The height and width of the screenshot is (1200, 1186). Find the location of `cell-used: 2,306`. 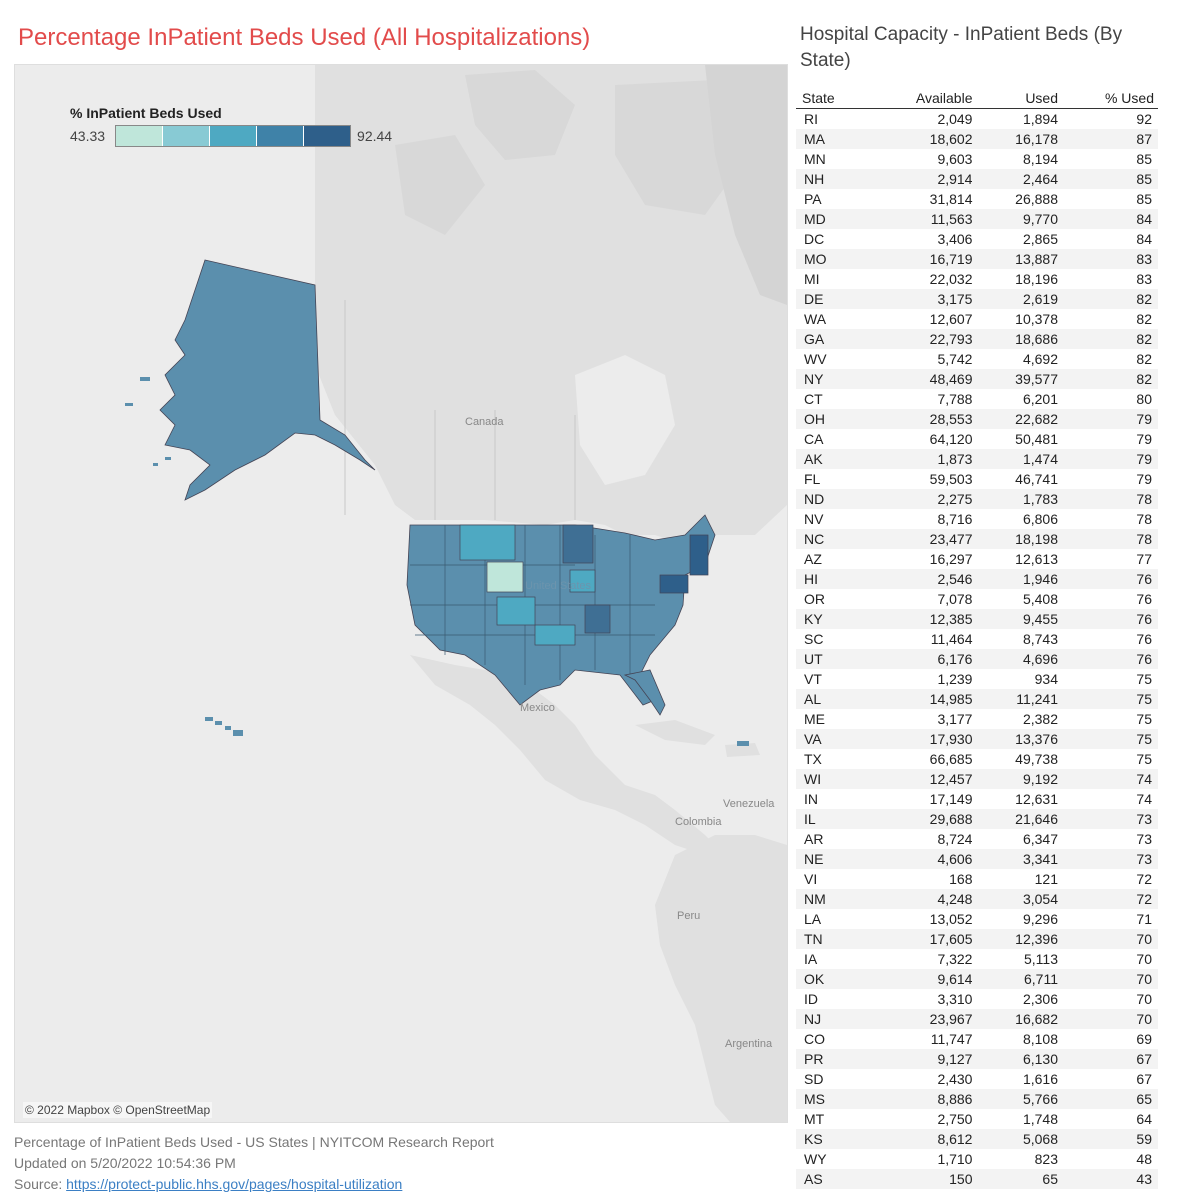

cell-used: 2,306 is located at coordinates (1040, 999).